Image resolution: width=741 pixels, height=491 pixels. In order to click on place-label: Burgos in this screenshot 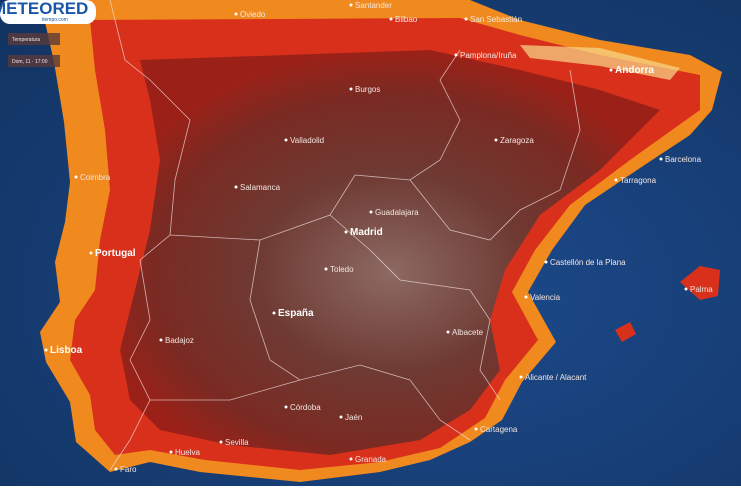, I will do `click(367, 89)`.